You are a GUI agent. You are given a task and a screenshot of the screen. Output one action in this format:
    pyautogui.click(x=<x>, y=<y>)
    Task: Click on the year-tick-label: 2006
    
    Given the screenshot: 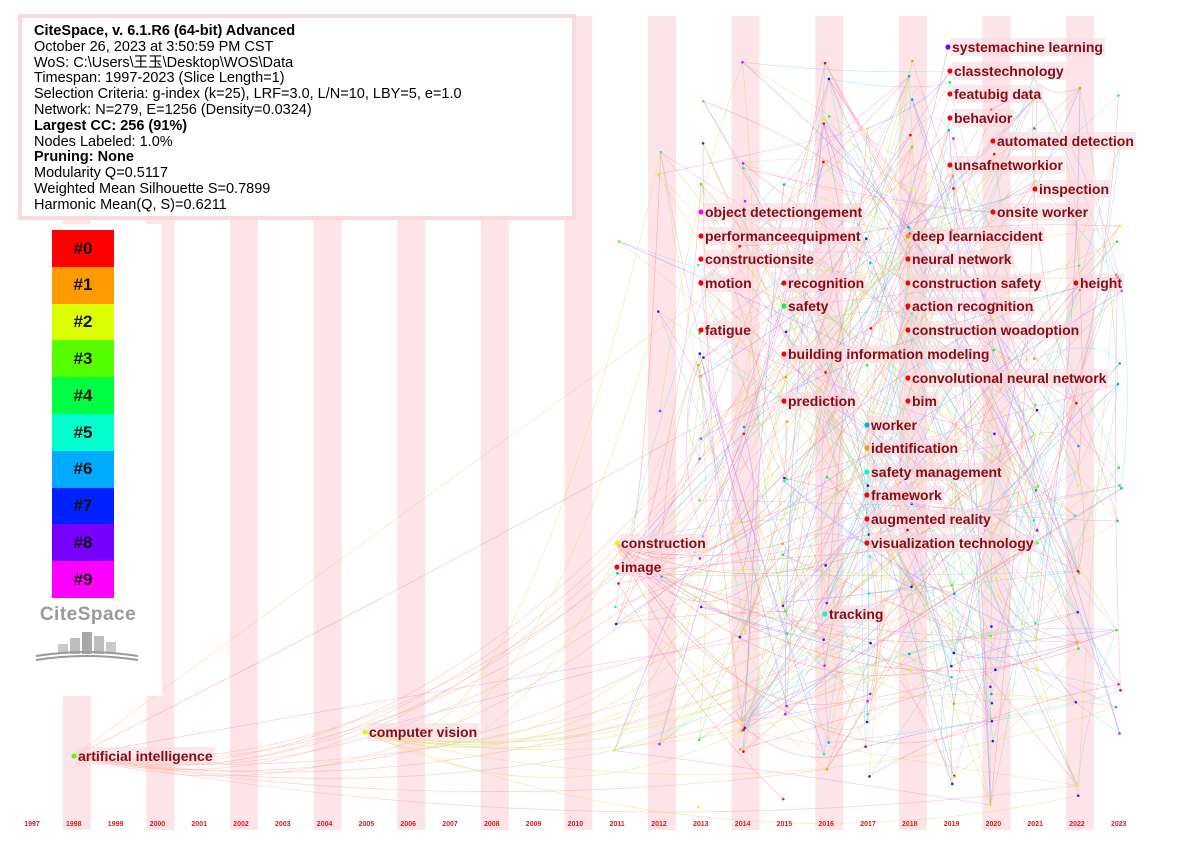 What is the action you would take?
    pyautogui.click(x=408, y=824)
    